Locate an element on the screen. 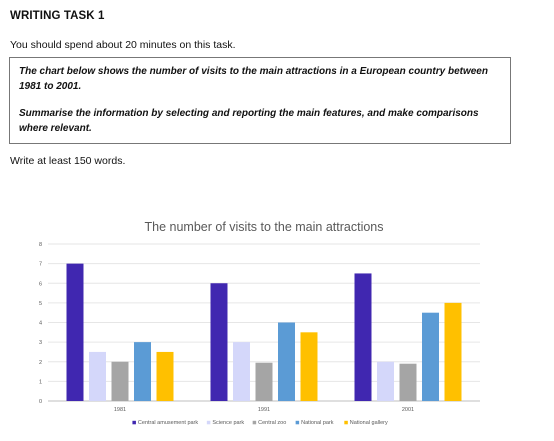 The width and height of the screenshot is (554, 441). x-axis-ticks: 1981 1991 2001 is located at coordinates (264, 410).